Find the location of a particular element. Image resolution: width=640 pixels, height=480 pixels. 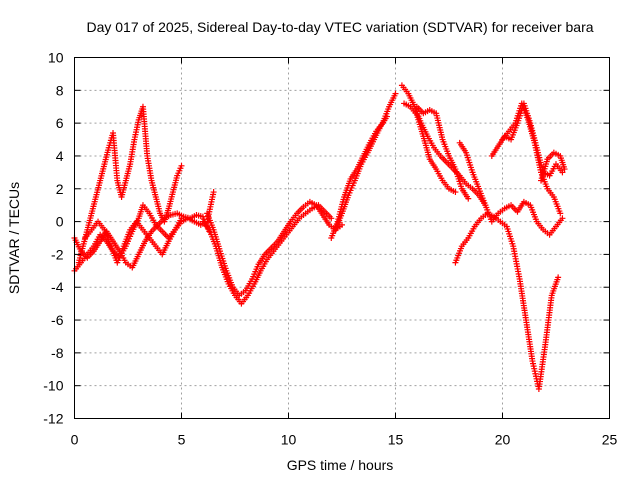

y-tick-label: -6 is located at coordinates (57, 320).